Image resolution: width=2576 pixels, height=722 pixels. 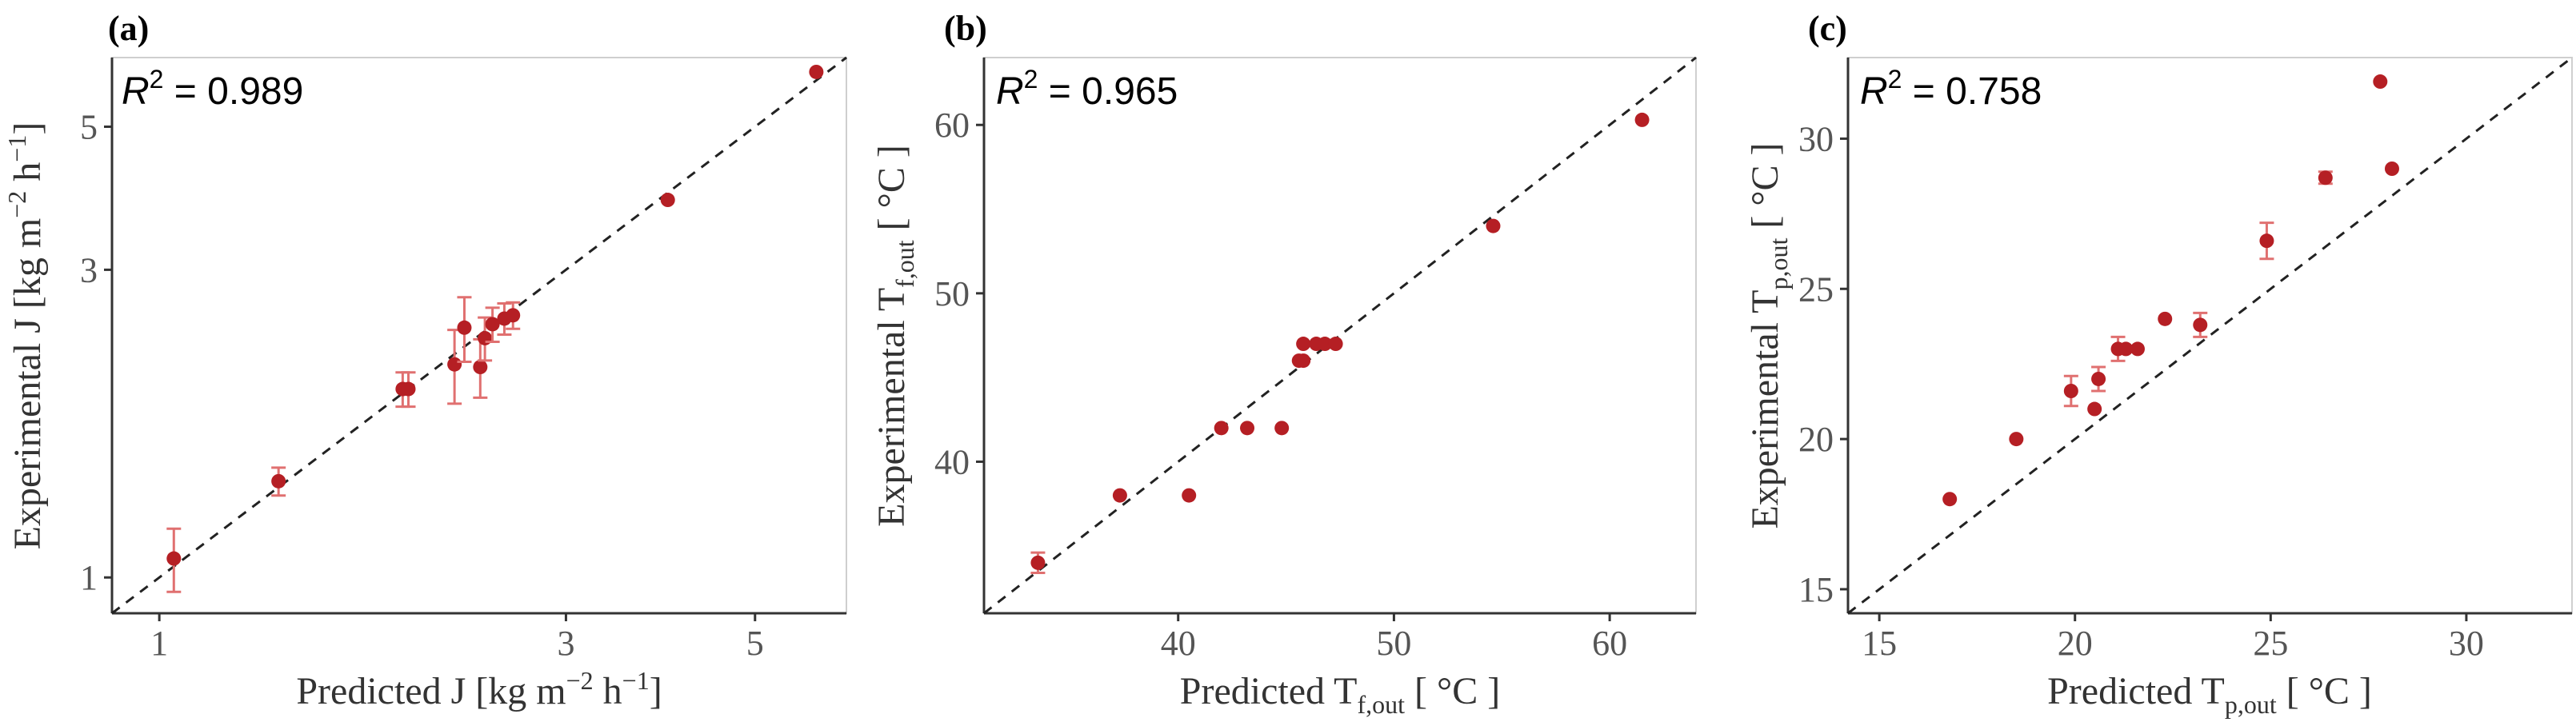 What do you see at coordinates (1827, 28) in the screenshot?
I see `panel-c-label: (c)` at bounding box center [1827, 28].